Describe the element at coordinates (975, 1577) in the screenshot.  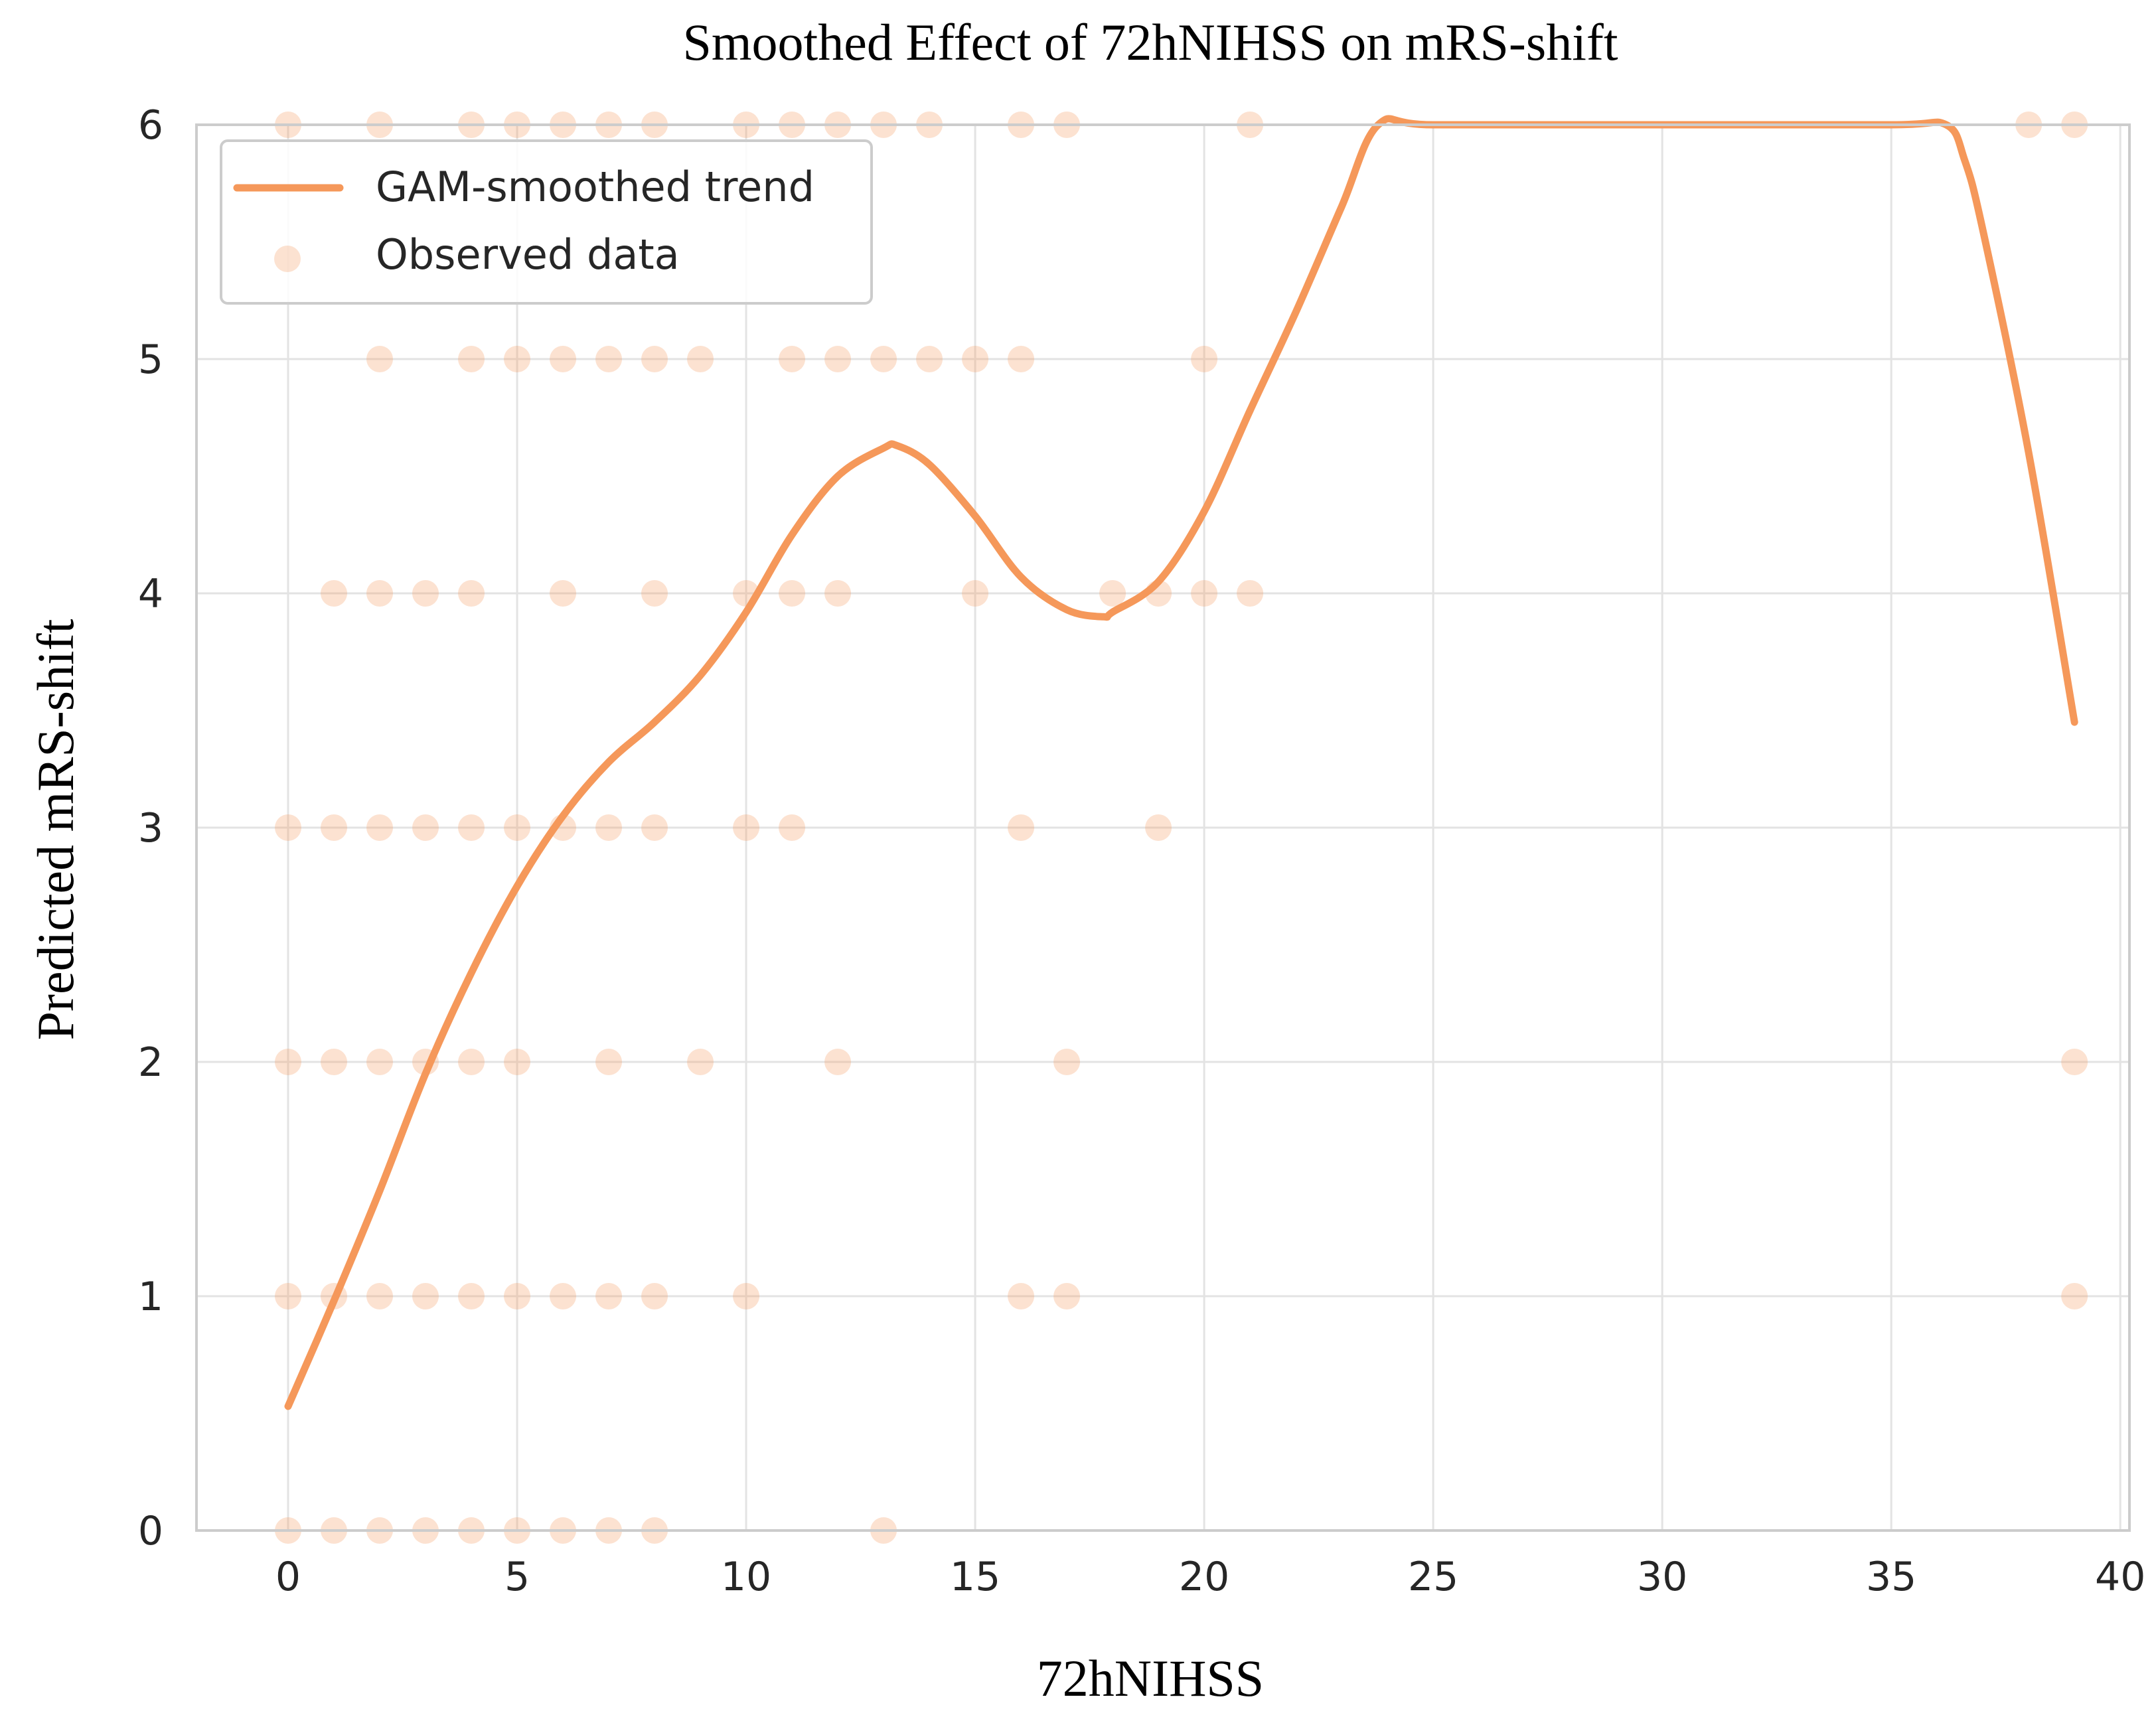
I see `x-tick-label: 15` at that location.